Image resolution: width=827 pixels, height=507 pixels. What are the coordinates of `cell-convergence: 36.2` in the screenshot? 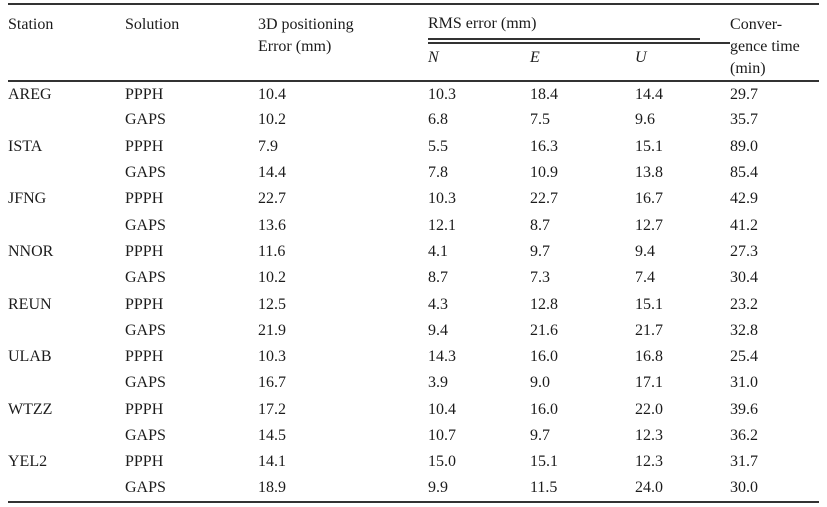 It's located at (744, 435).